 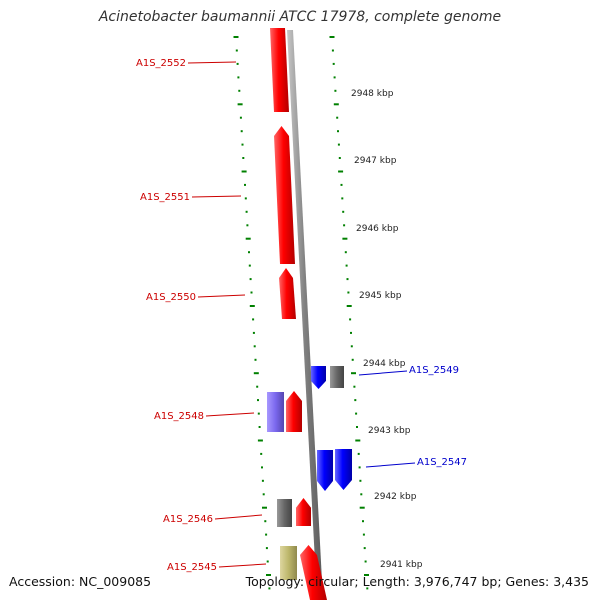 What do you see at coordinates (161, 63) in the screenshot?
I see `gene-label-a1s-2552: A1S_2552` at bounding box center [161, 63].